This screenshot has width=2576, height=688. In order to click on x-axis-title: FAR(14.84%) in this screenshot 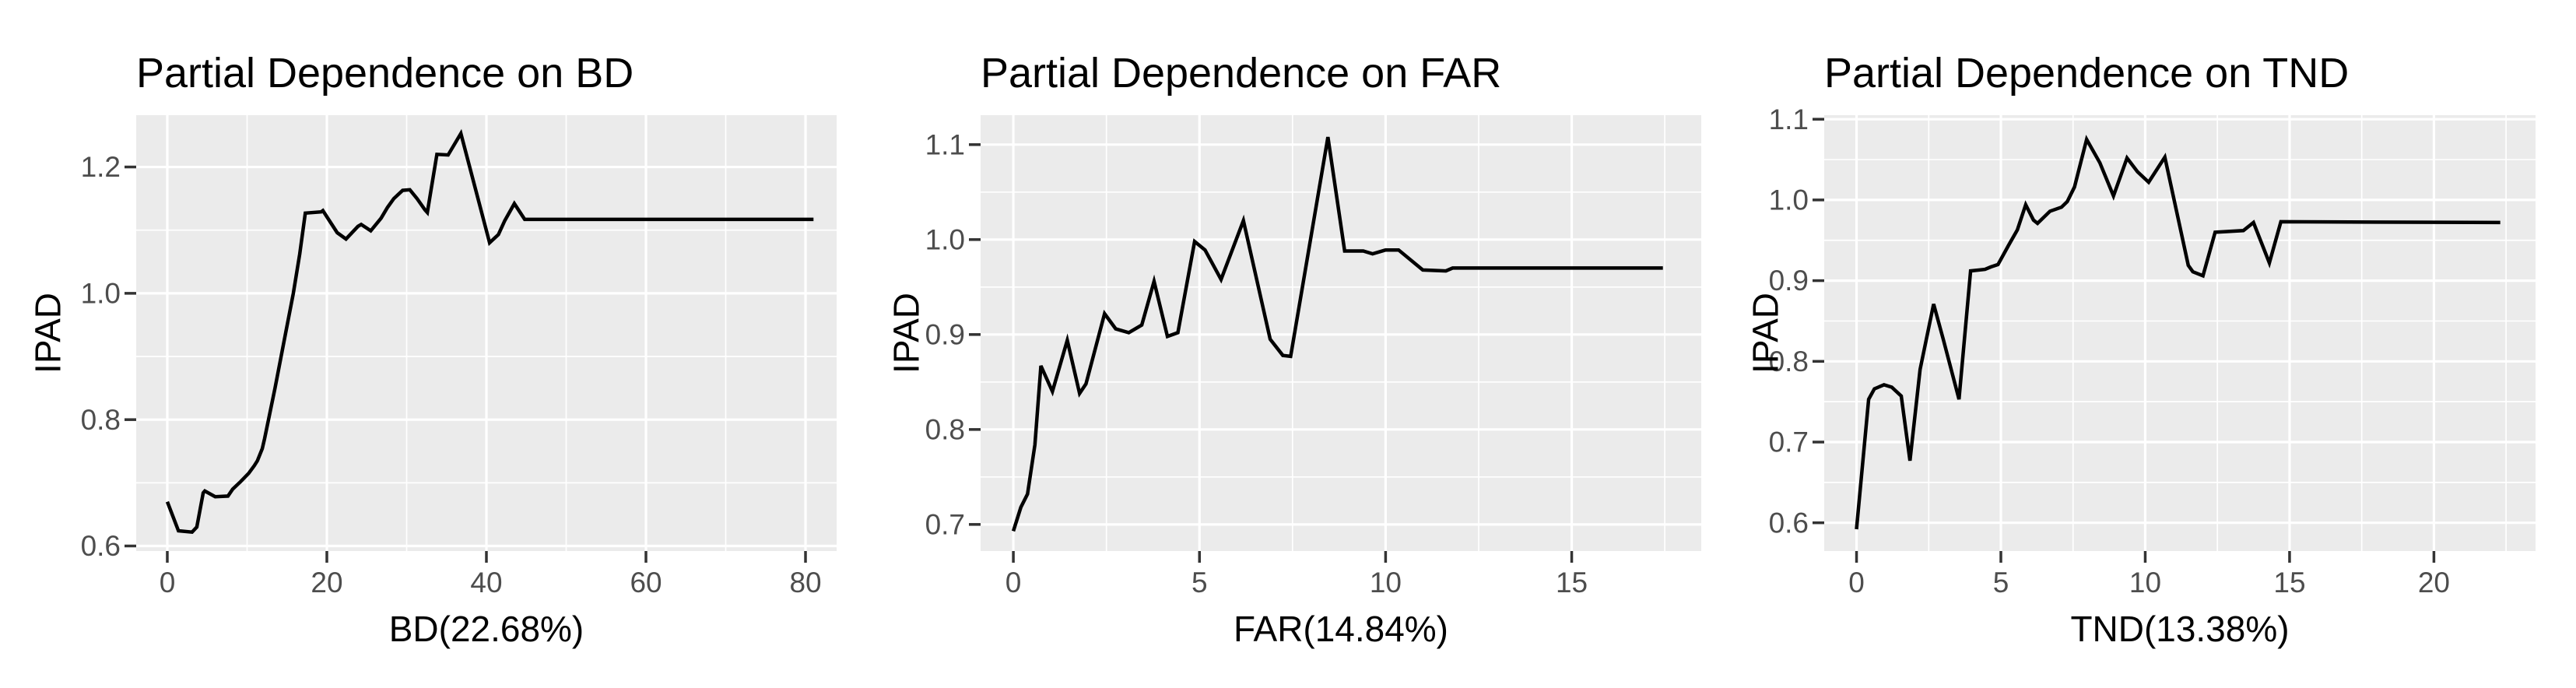, I will do `click(1341, 629)`.